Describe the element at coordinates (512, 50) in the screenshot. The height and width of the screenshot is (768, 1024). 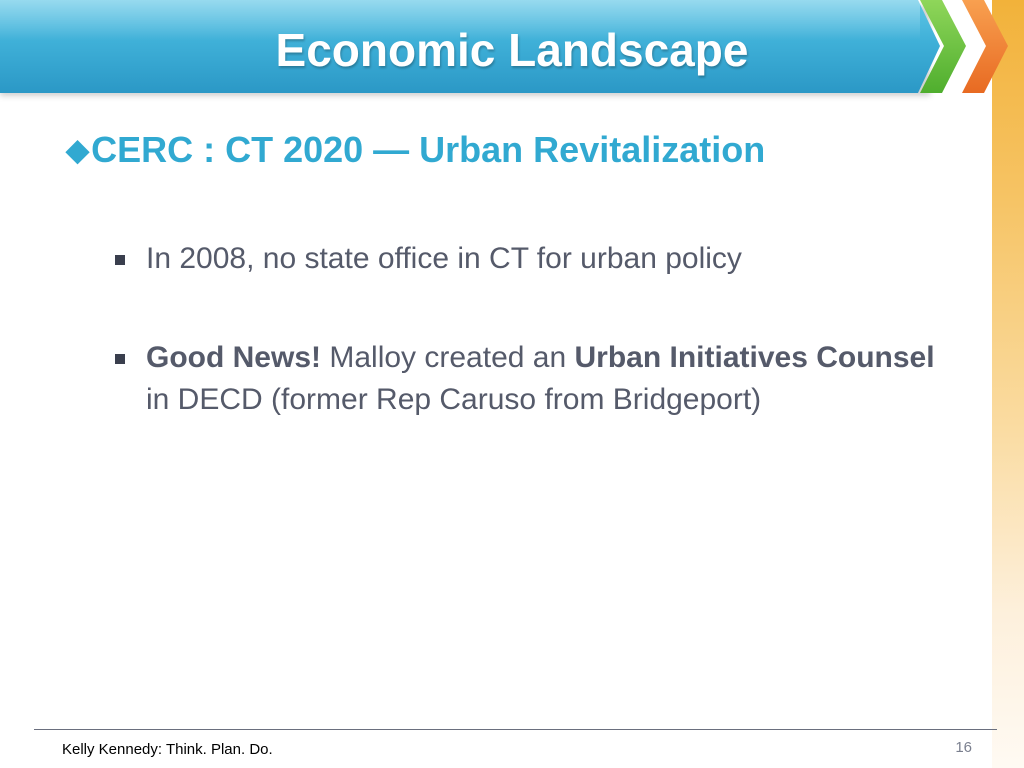
I see `slide-title: Economic Landscape` at that location.